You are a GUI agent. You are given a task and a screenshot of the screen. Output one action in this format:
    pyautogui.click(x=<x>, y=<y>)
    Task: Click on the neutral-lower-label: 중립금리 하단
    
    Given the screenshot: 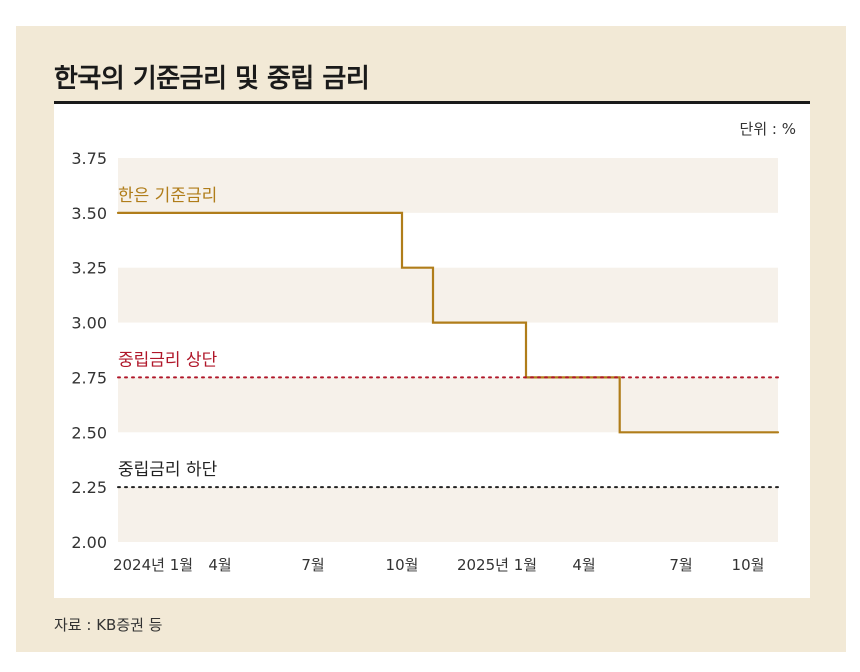 What is the action you would take?
    pyautogui.click(x=168, y=470)
    